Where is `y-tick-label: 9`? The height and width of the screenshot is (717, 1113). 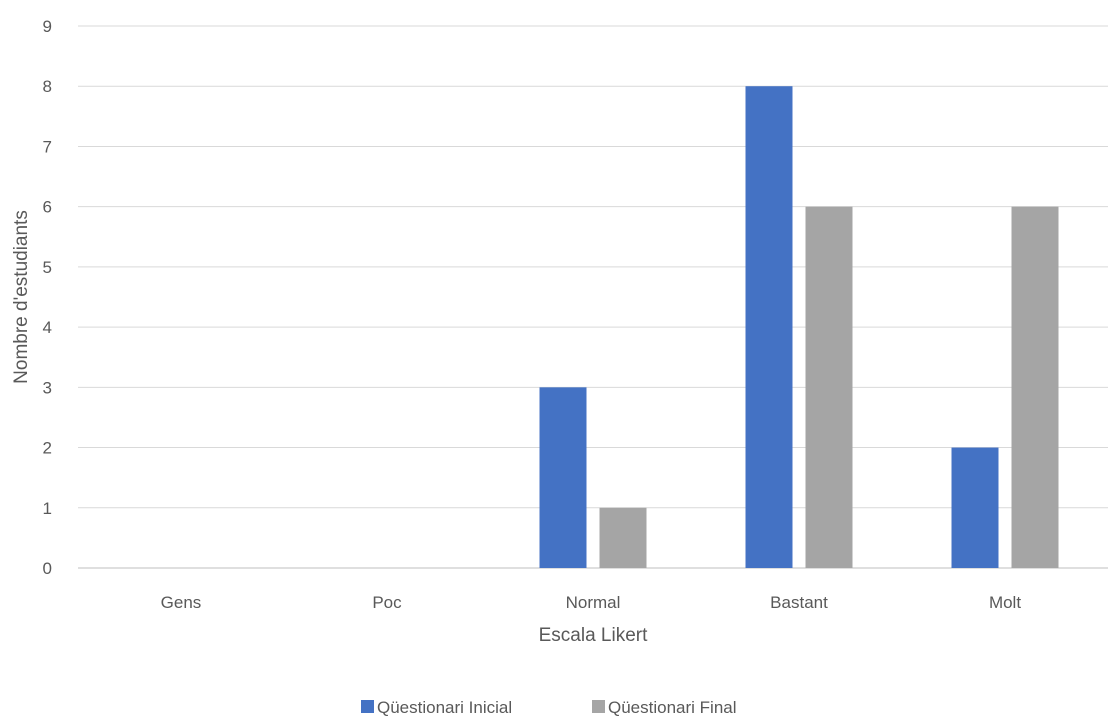 y-tick-label: 9 is located at coordinates (47, 26).